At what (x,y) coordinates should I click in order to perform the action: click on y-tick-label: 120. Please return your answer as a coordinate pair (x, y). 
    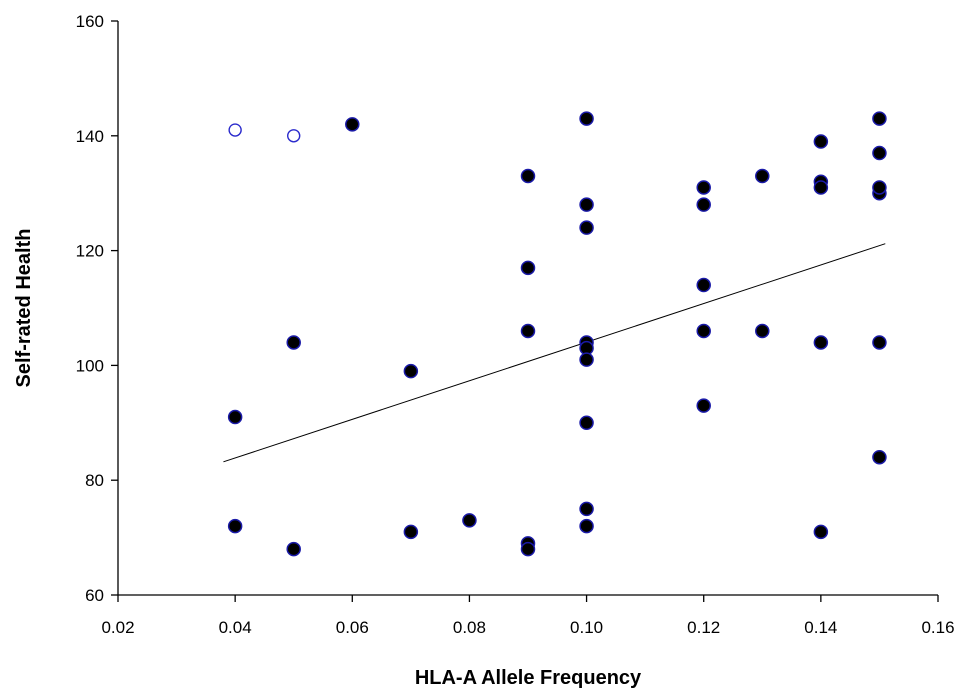
    Looking at the image, I should click on (90, 251).